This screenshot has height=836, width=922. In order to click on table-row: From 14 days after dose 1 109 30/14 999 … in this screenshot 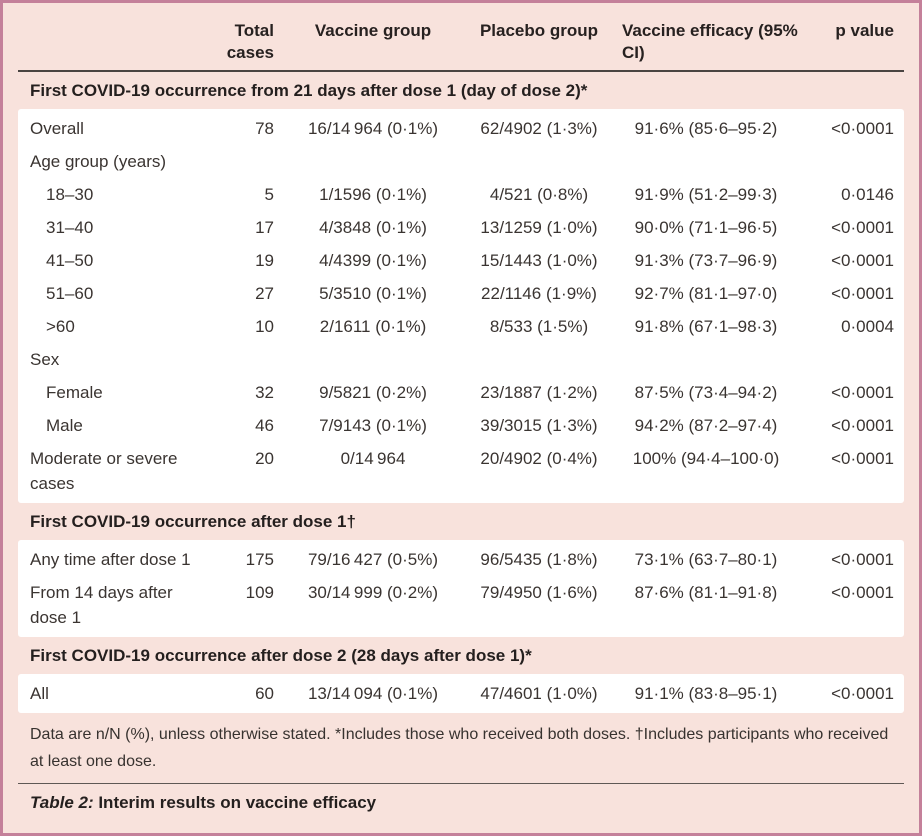, I will do `click(461, 605)`.